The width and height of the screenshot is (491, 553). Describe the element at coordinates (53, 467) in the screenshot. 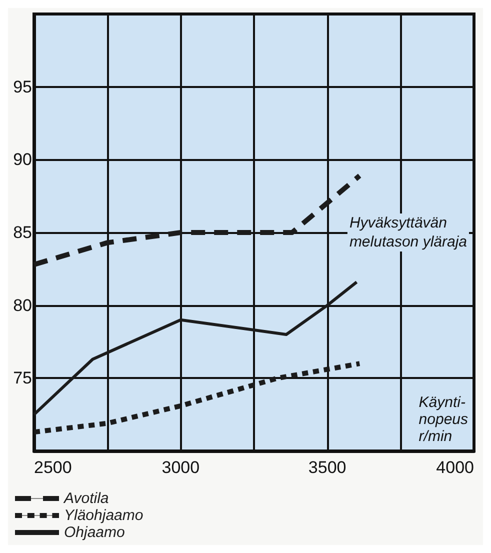

I see `x-tick-label: 2500` at that location.